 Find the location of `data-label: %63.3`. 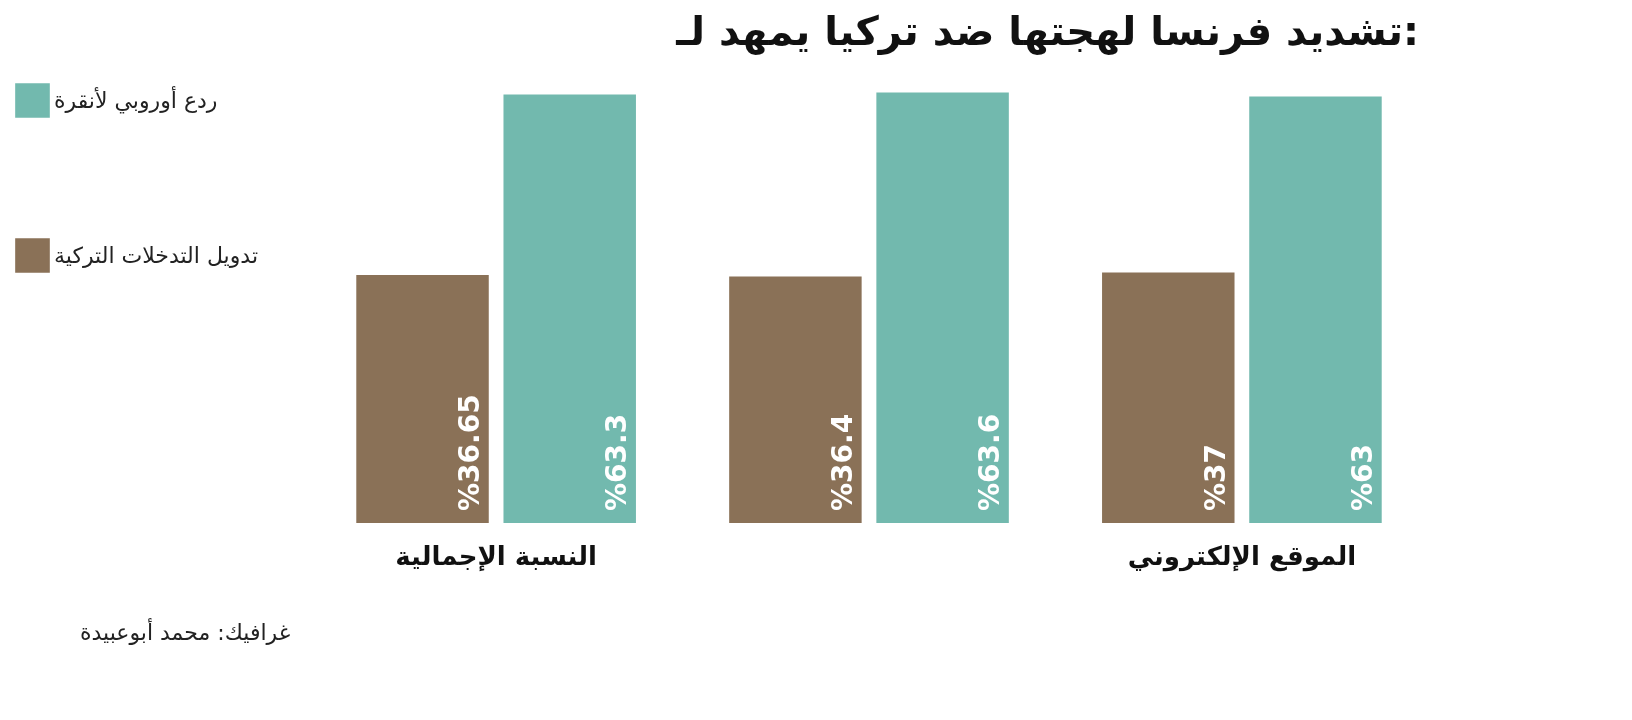

data-label: %63.3 is located at coordinates (616, 462).